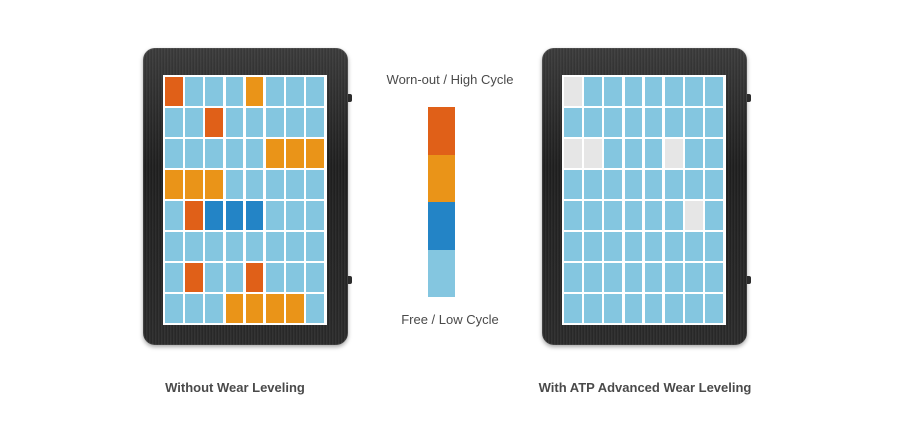 The image size is (900, 441). I want to click on legend-high-label: Worn-out / High Cycle, so click(450, 79).